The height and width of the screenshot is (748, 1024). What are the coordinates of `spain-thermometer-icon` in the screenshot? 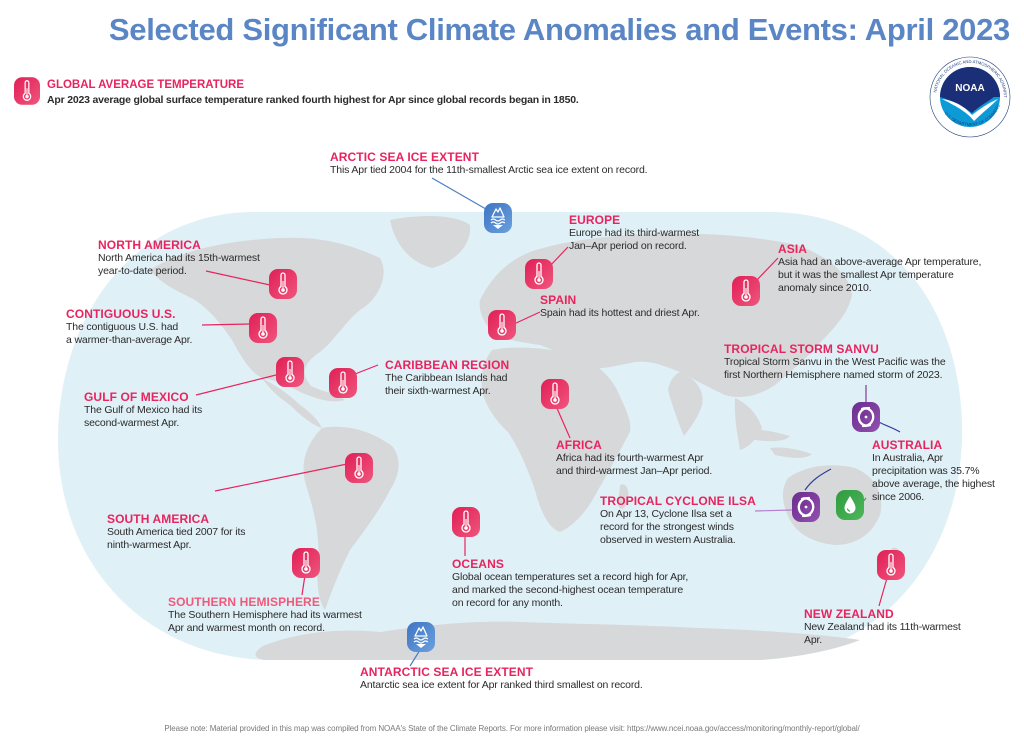 It's located at (502, 325).